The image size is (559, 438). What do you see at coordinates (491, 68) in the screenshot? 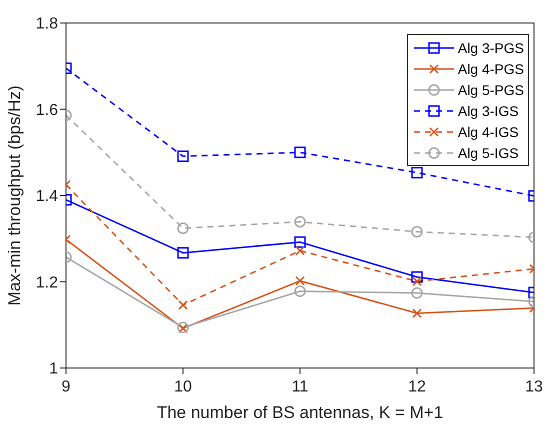
I see `legend-label: Alg 4-PGS` at bounding box center [491, 68].